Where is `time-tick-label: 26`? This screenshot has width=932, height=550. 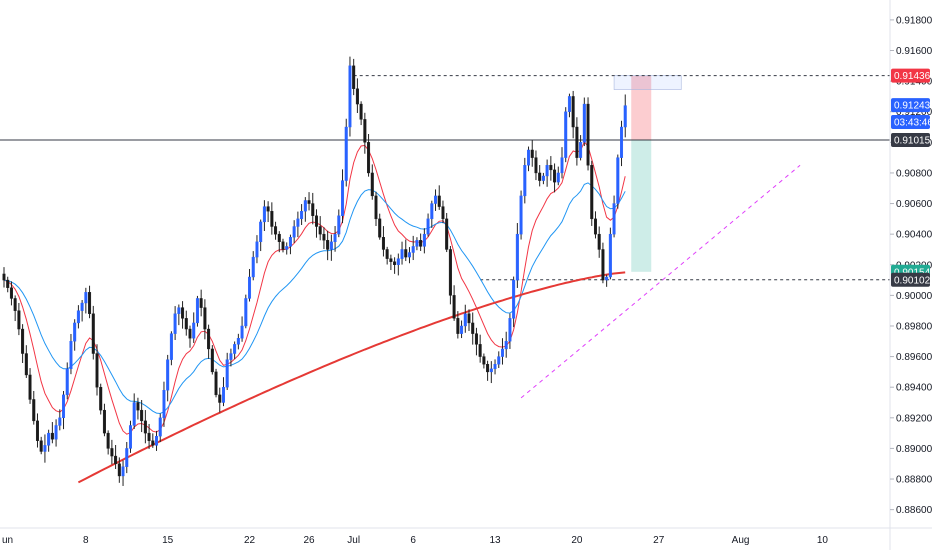
time-tick-label: 26 is located at coordinates (309, 540).